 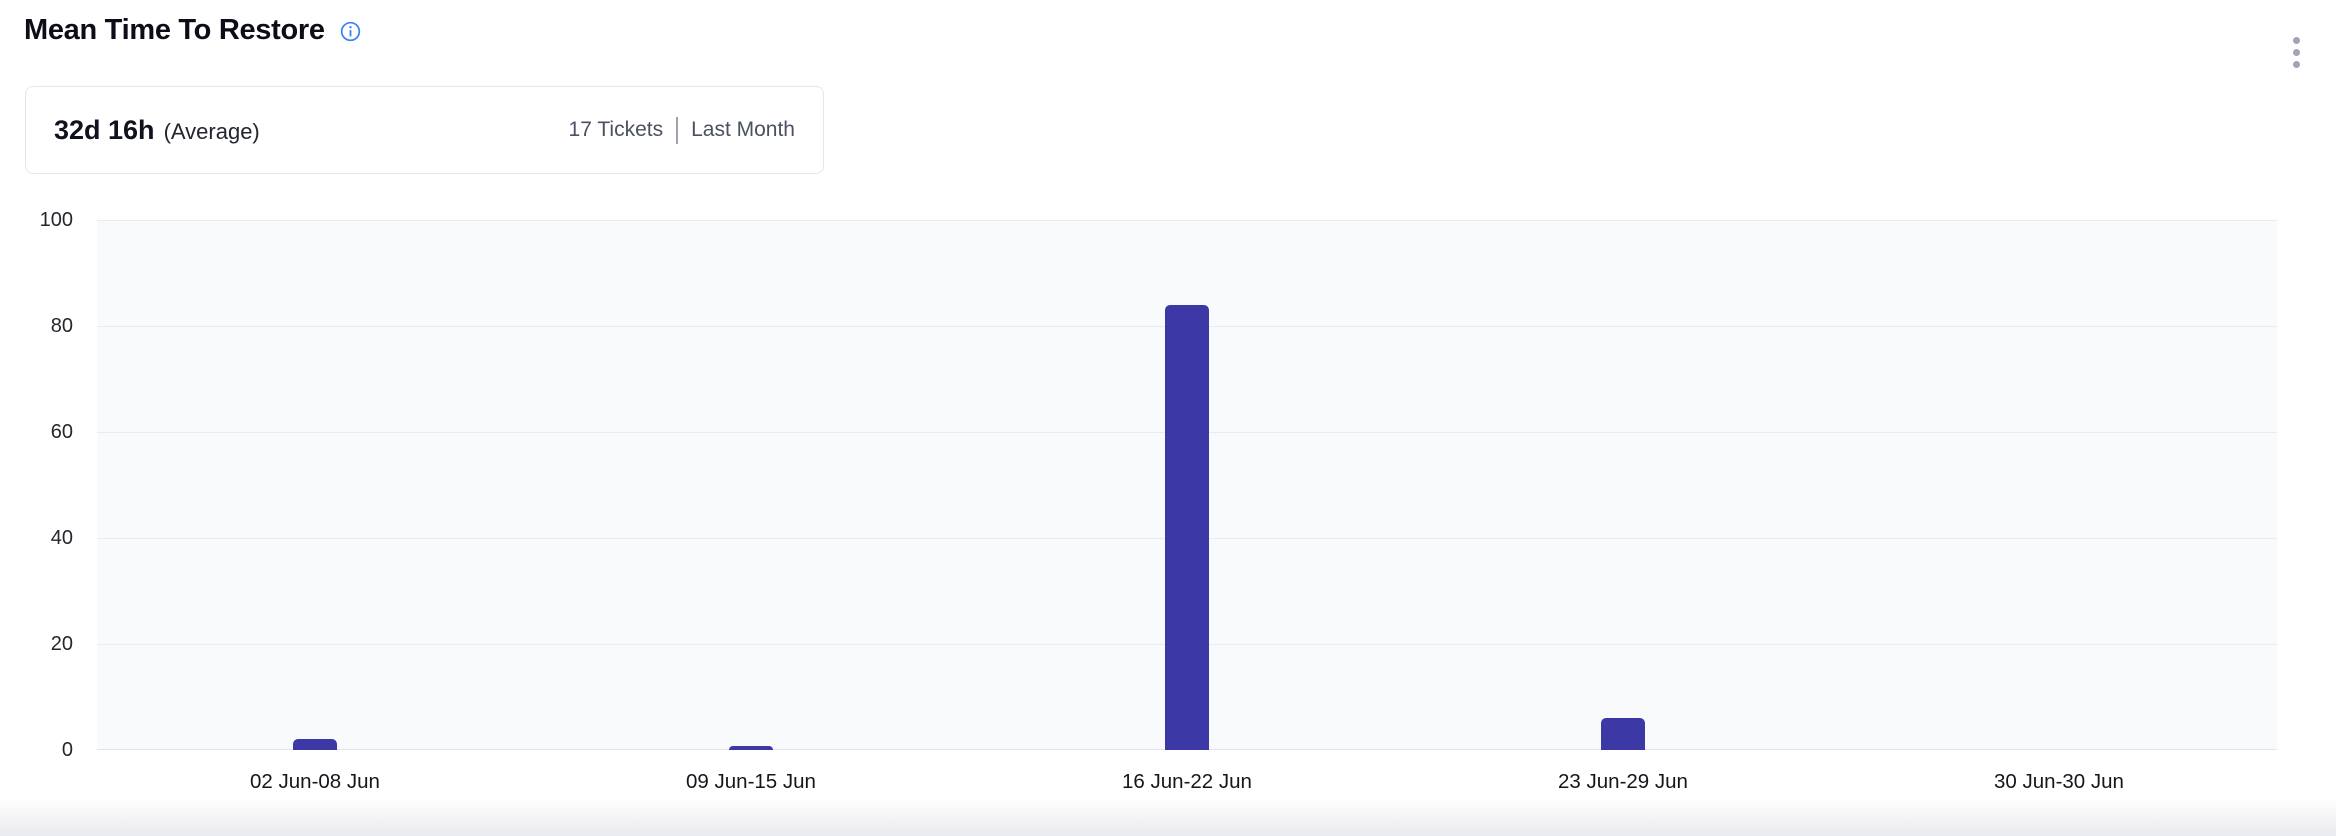 I want to click on kebab-menu-icon, so click(x=2296, y=52).